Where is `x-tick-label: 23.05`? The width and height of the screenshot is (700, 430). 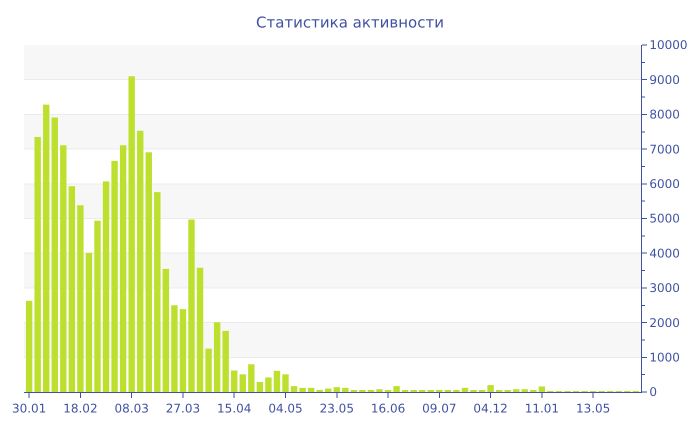
x-tick-label: 23.05 is located at coordinates (337, 408).